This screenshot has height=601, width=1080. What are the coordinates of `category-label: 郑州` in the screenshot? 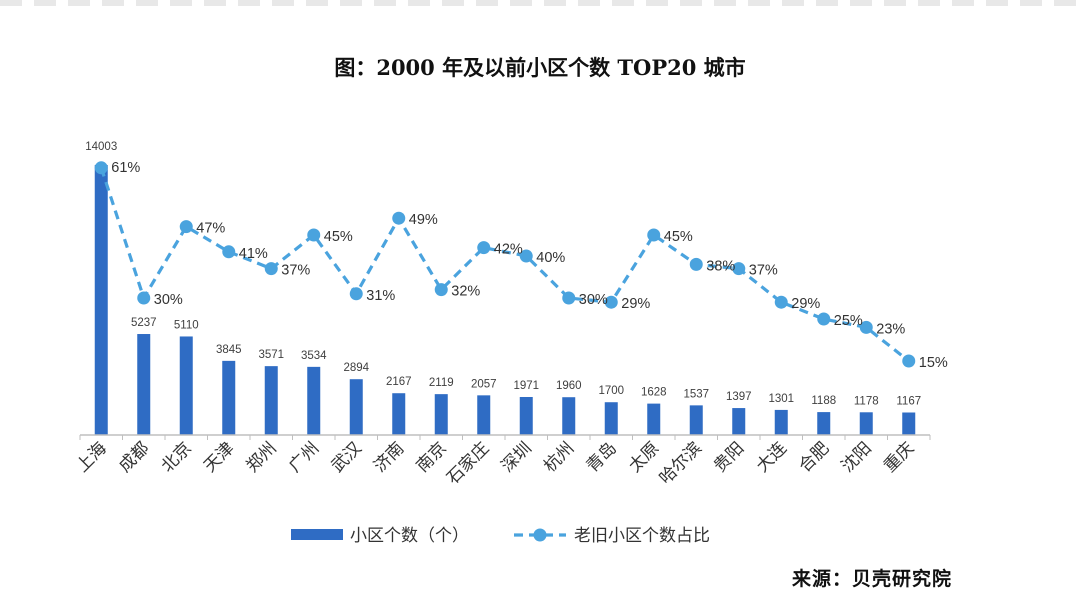 It's located at (262, 457).